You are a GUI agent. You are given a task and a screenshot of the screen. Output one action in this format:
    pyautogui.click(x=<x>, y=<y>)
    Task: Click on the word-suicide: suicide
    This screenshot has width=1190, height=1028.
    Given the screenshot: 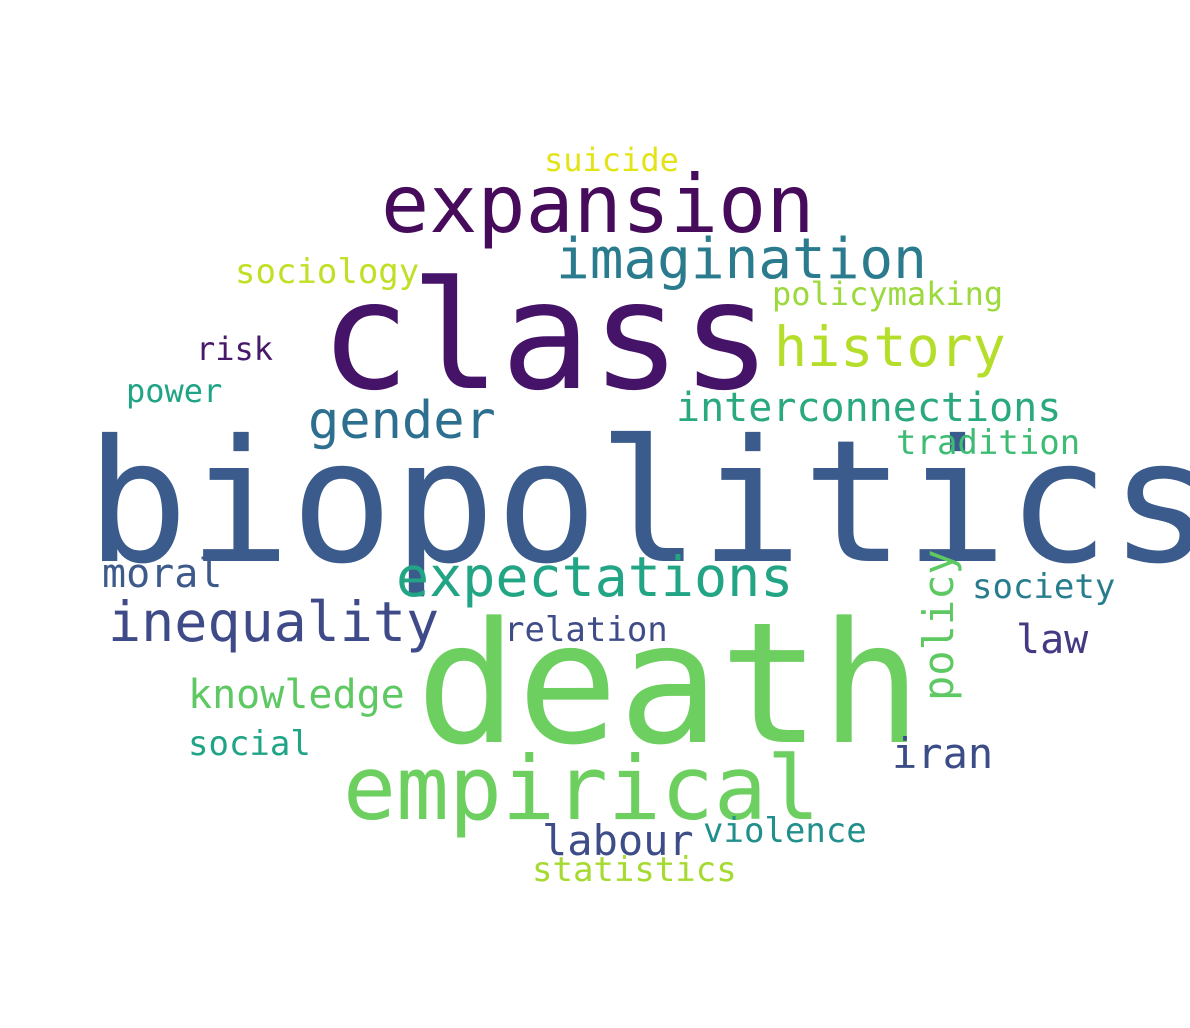 What is the action you would take?
    pyautogui.click(x=611, y=160)
    